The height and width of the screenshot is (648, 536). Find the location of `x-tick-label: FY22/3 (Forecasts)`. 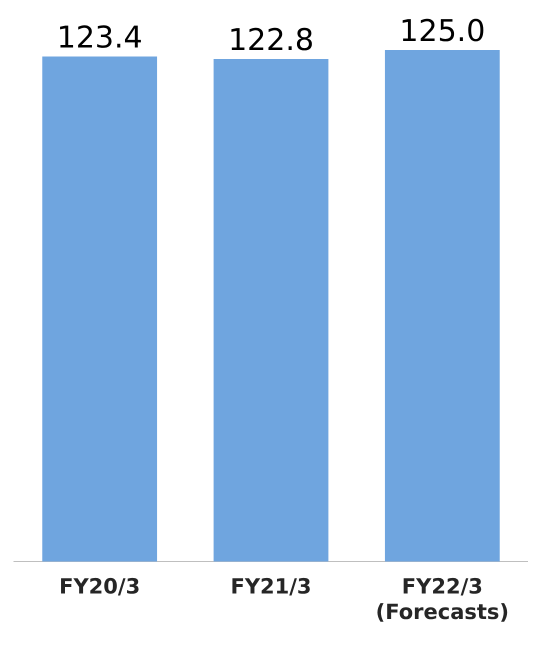

x-tick-label: FY22/3 (Forecasts) is located at coordinates (443, 599).